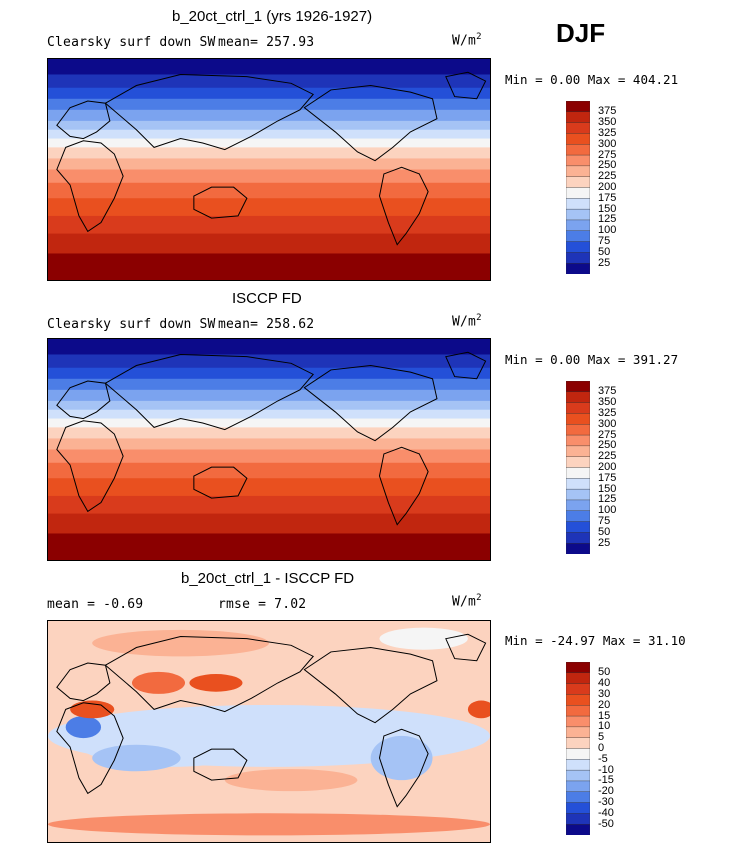  I want to click on colorbar-tick-label: -5, so click(603, 758).